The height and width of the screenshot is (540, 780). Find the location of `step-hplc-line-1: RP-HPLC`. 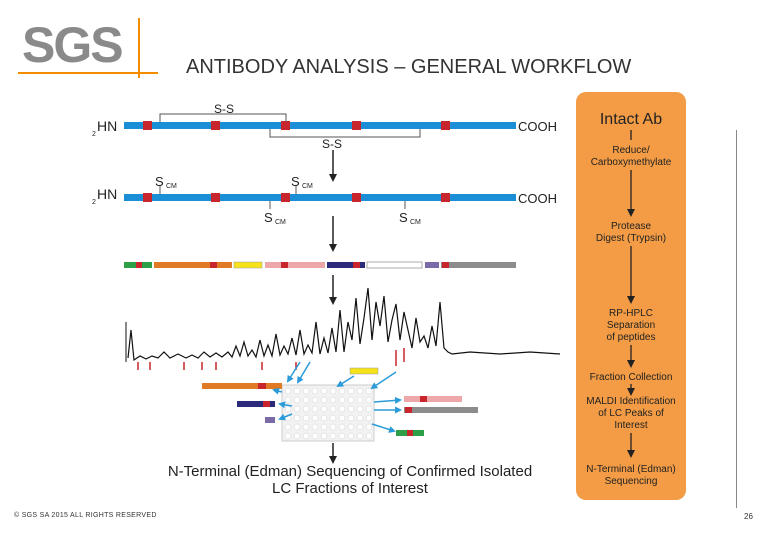

step-hplc-line-1: RP-HPLC is located at coordinates (631, 313).